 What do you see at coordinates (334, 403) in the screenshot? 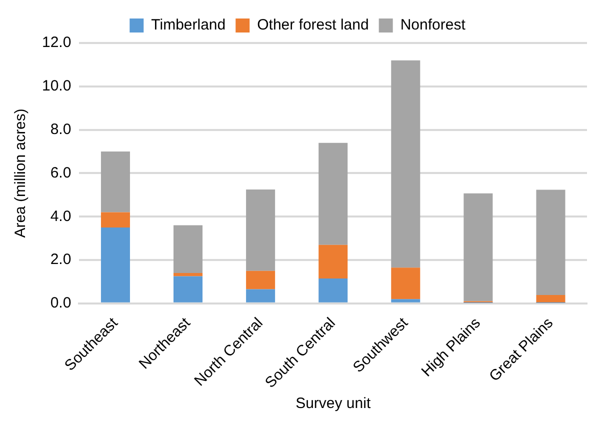
I see `x-axis-title: Survey unit` at bounding box center [334, 403].